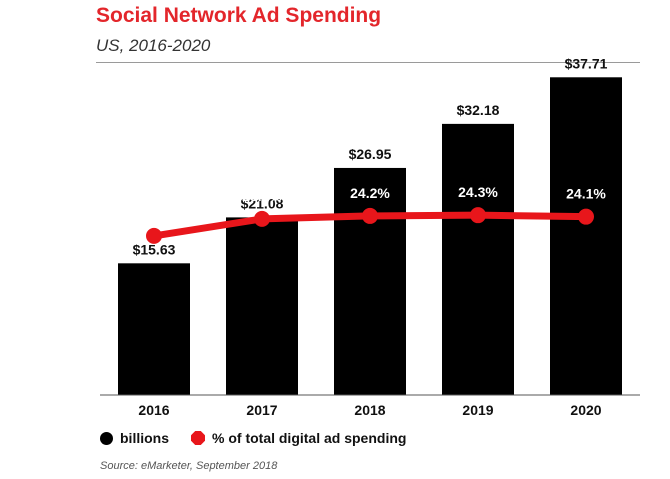 Image resolution: width=670 pixels, height=479 pixels. I want to click on title-divider, so click(368, 62).